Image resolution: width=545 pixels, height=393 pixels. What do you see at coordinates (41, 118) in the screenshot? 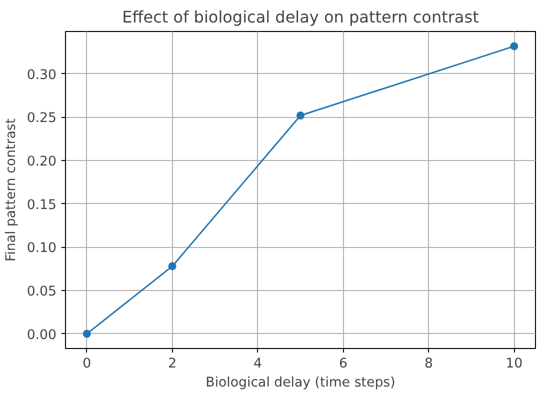
I see `y-tick-label: 0.25` at bounding box center [41, 118].